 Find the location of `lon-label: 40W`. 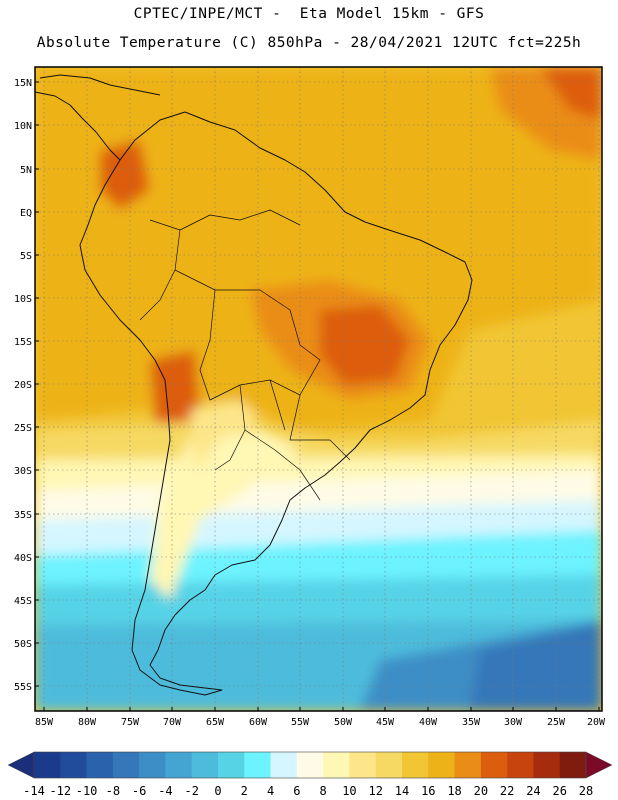

lon-label: 40W is located at coordinates (428, 722).